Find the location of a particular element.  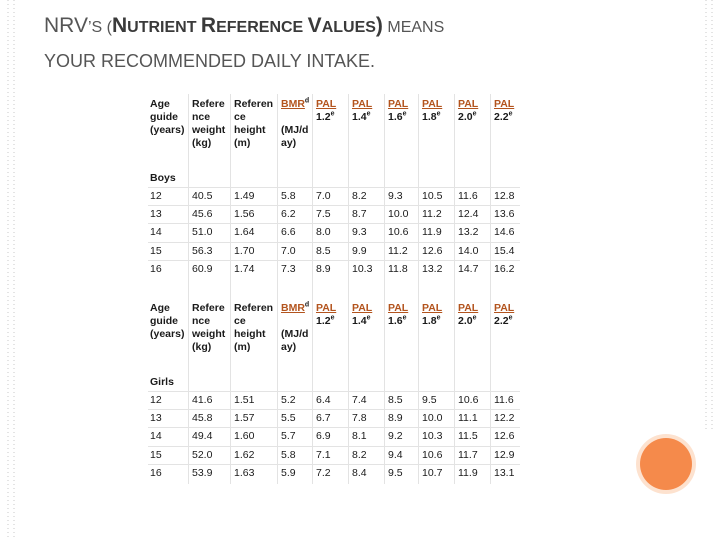

header-pal-1.4: PAL 1.4e is located at coordinates (362, 111).